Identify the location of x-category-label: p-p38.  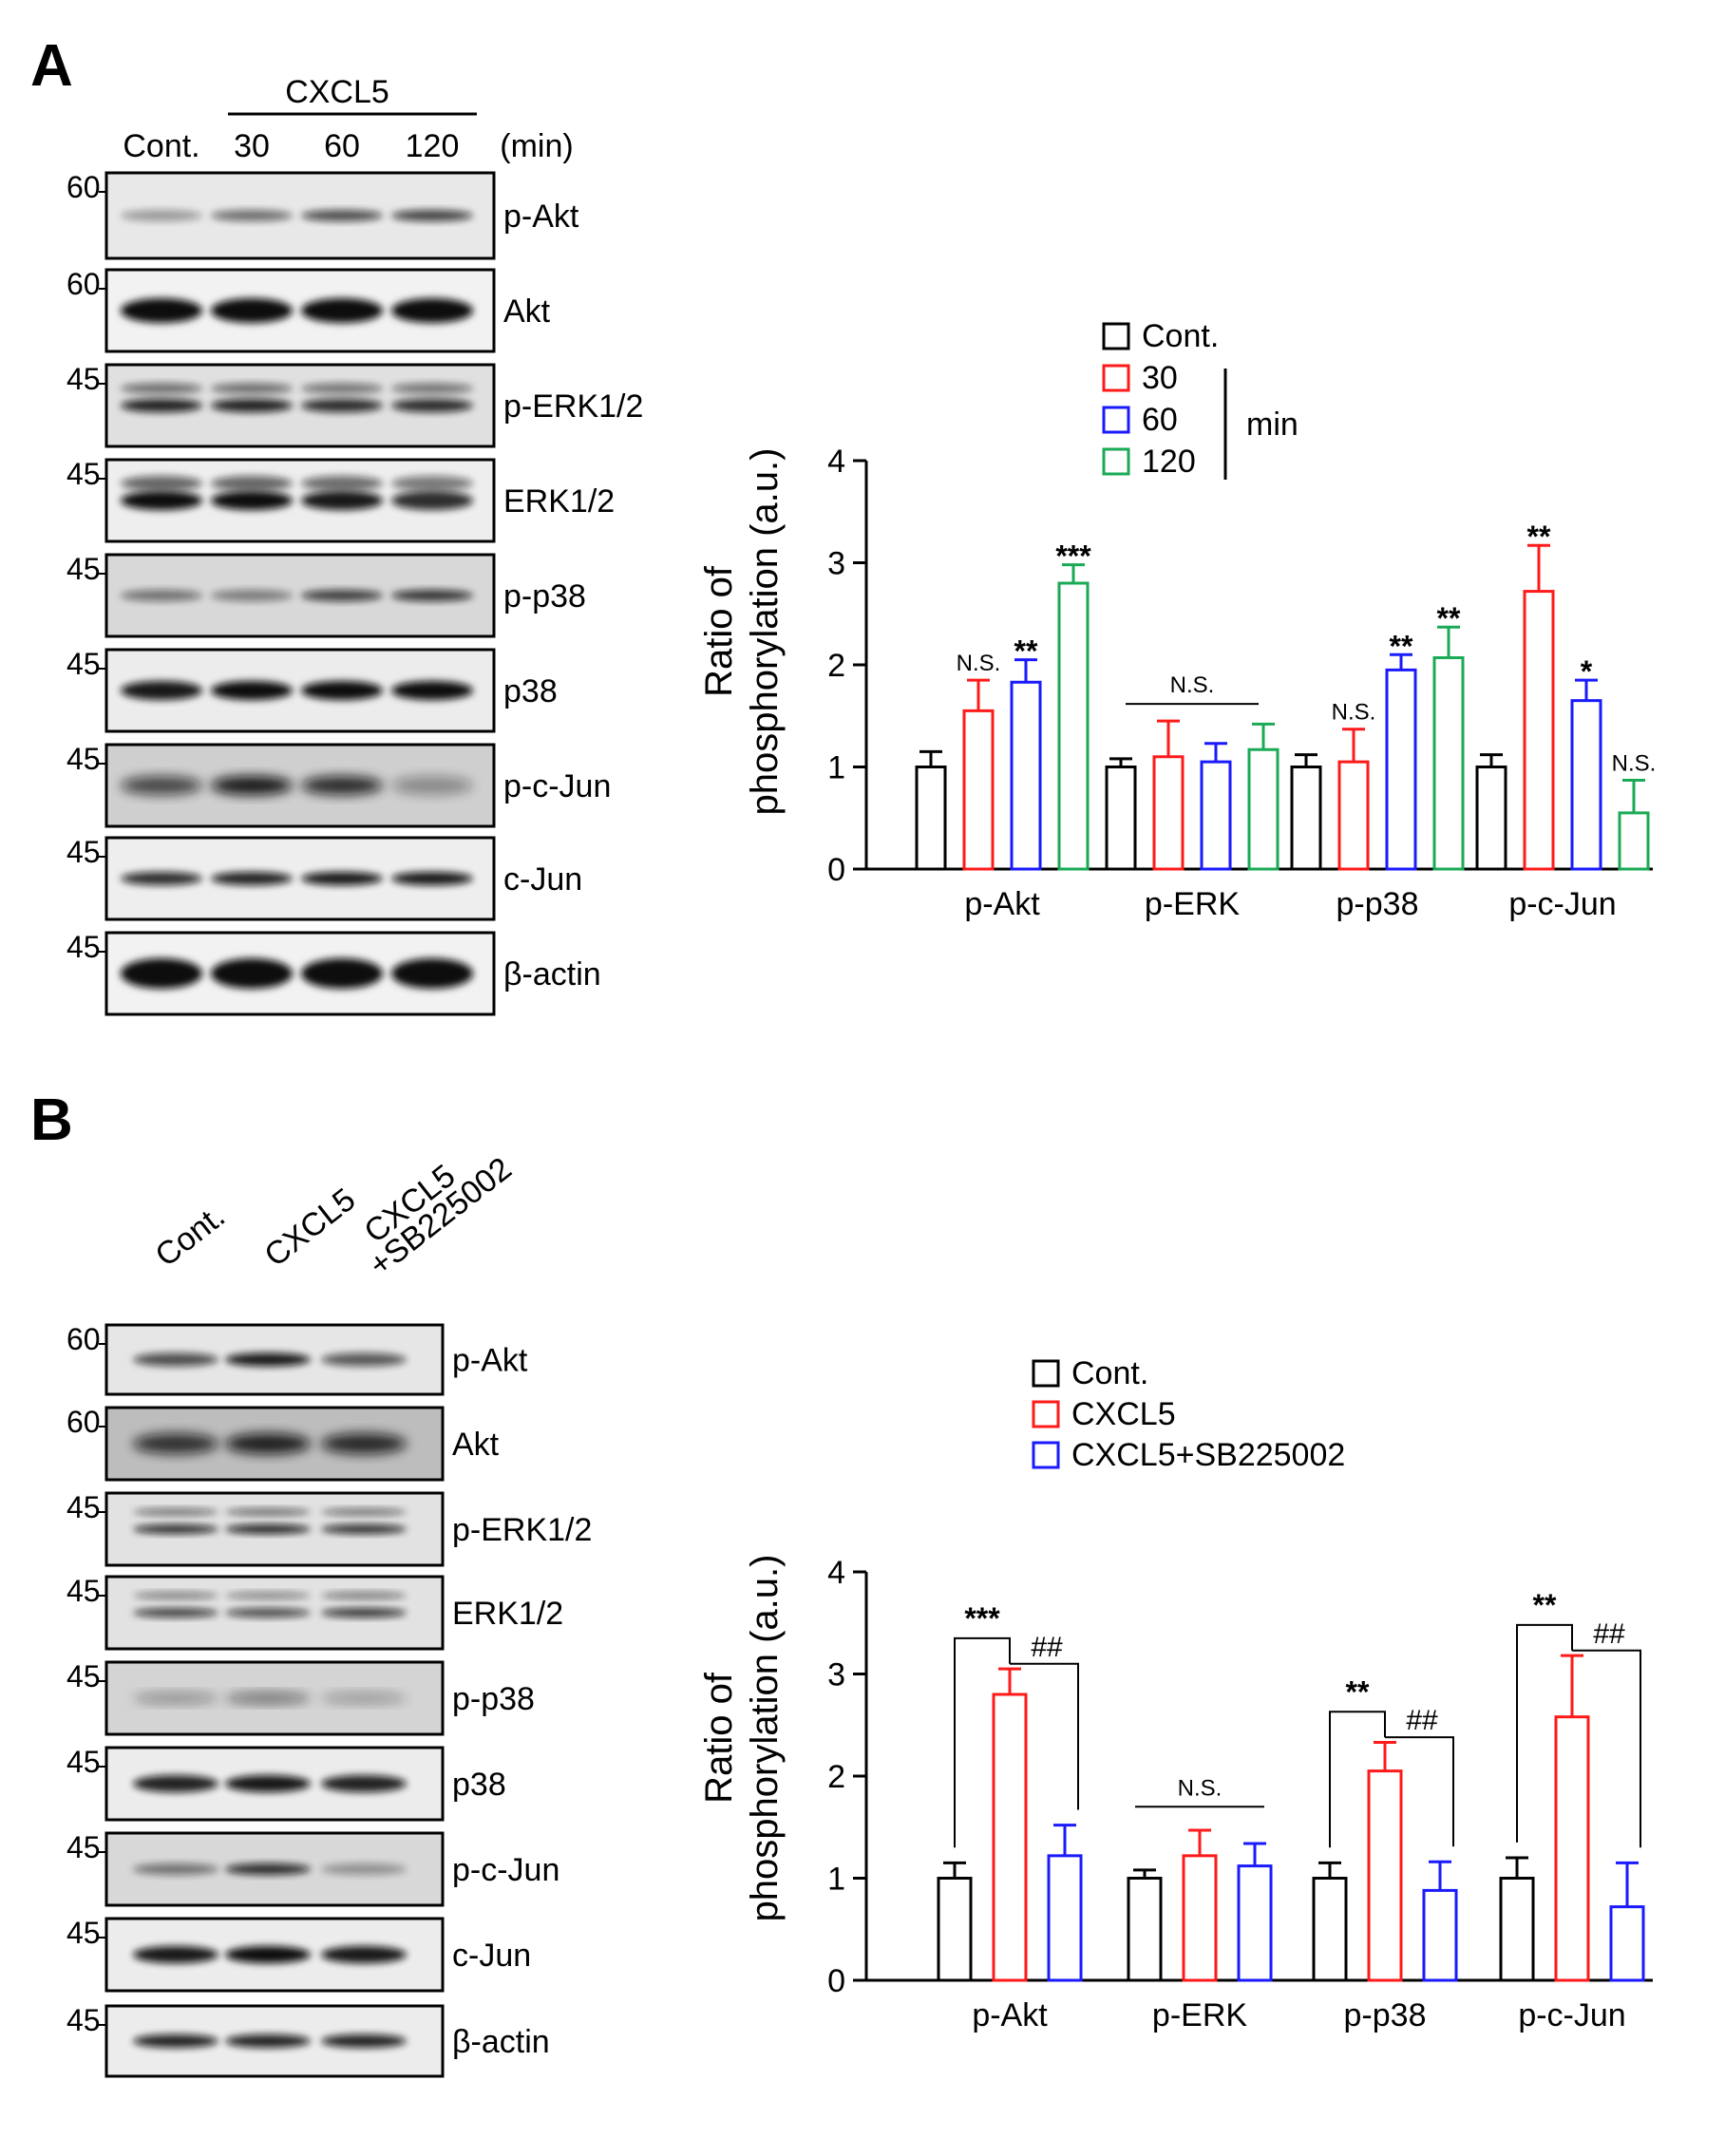
(1386, 2015).